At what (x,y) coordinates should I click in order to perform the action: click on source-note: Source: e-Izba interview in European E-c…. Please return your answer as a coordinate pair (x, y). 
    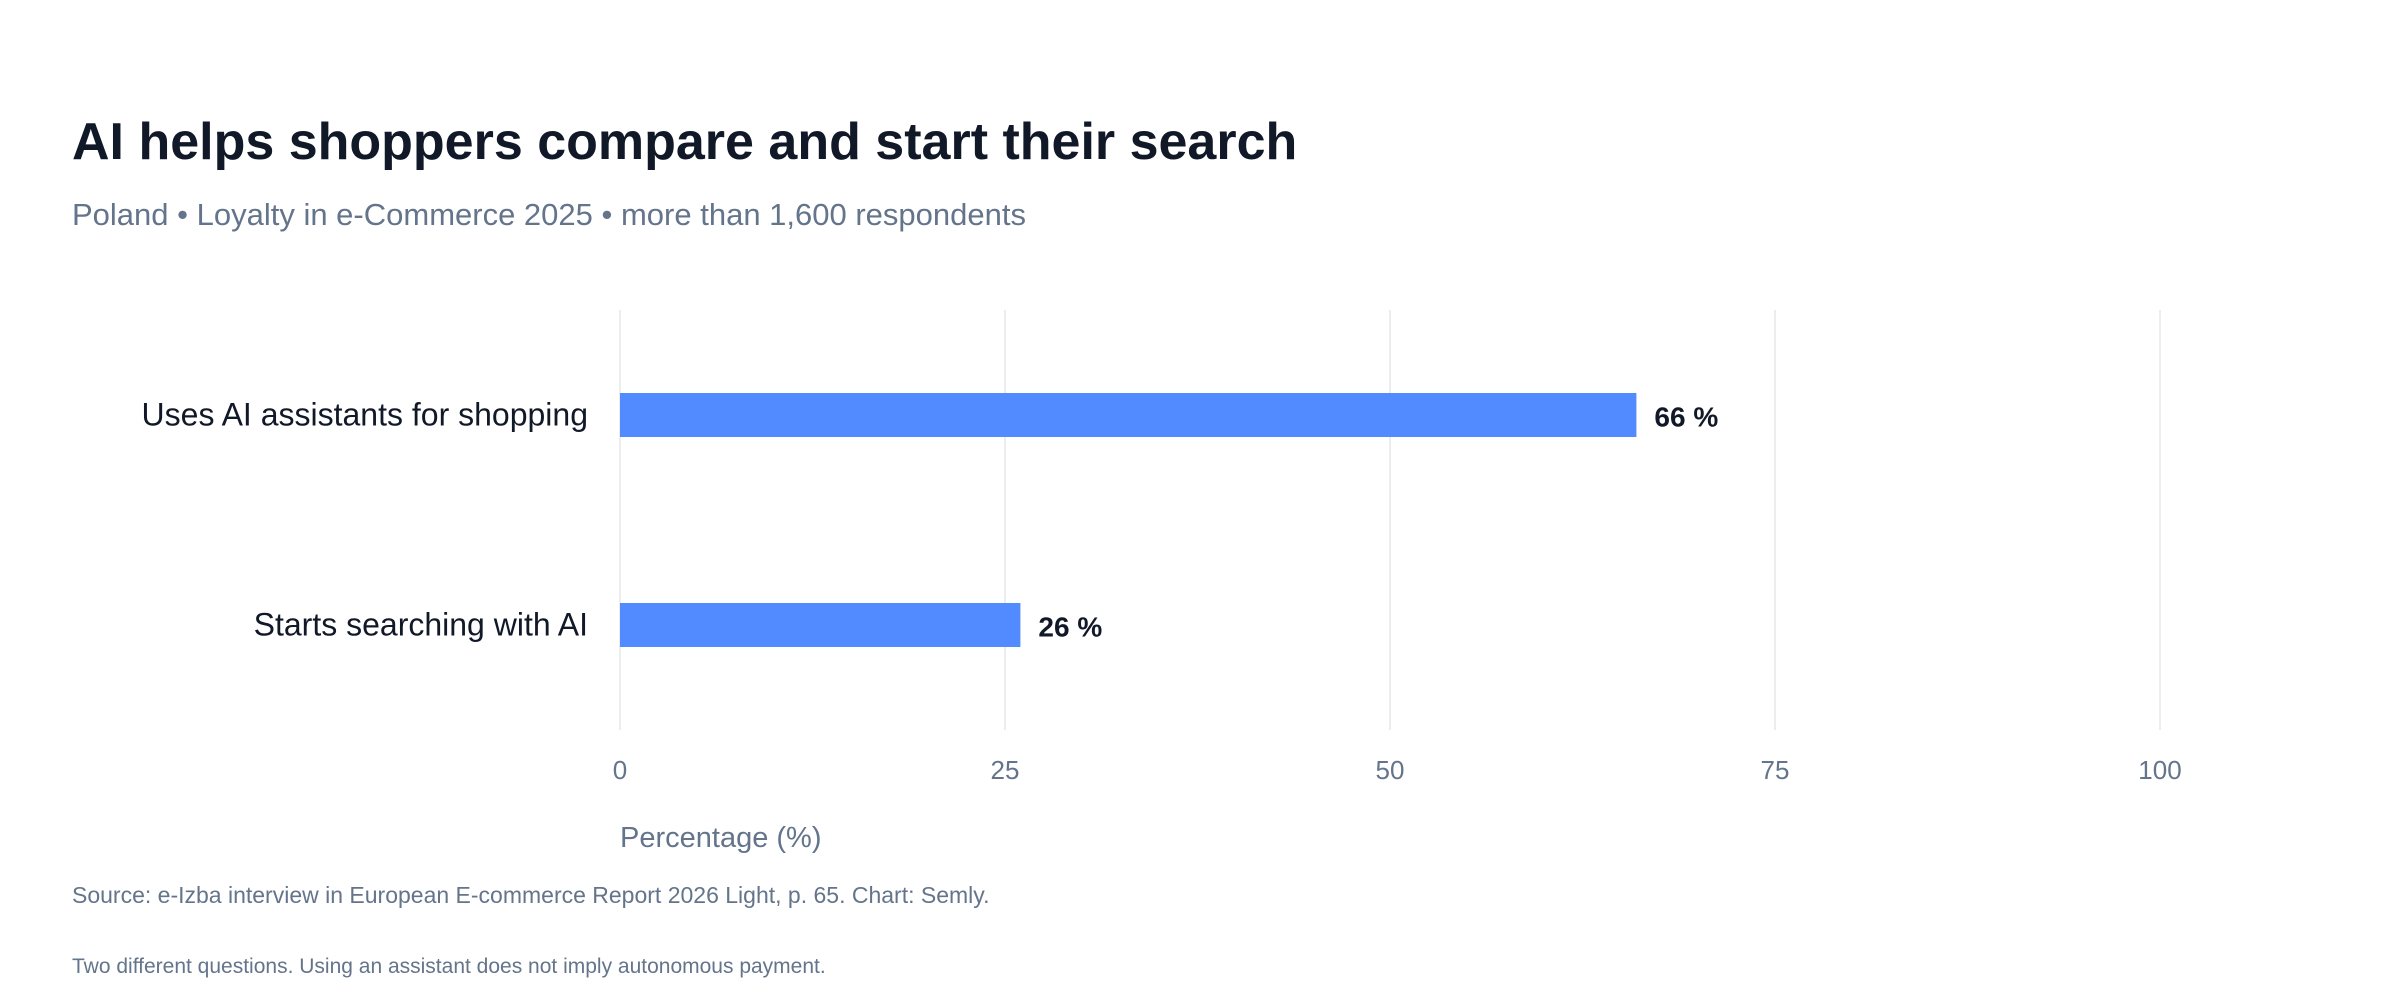
    Looking at the image, I should click on (531, 895).